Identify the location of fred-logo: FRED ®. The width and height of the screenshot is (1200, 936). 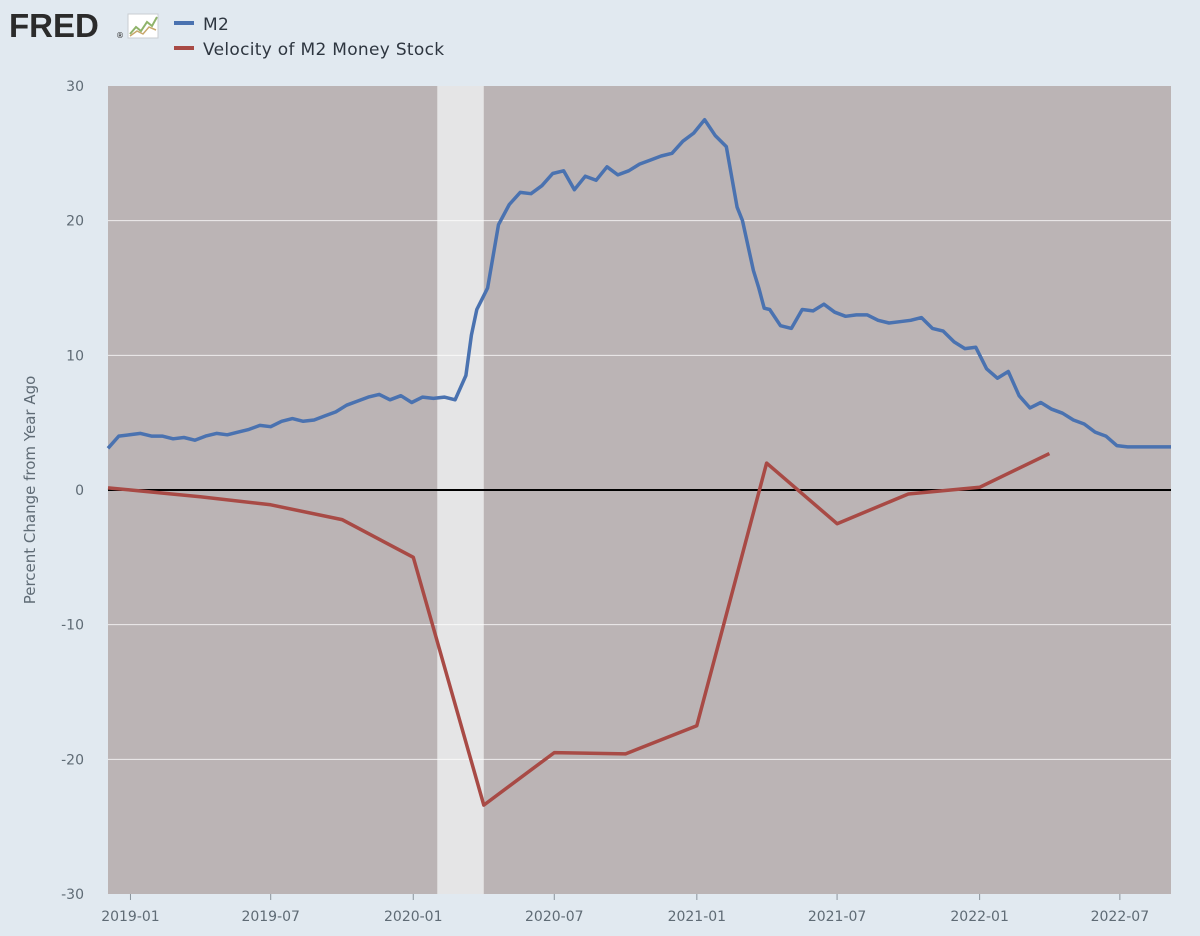
(84, 25).